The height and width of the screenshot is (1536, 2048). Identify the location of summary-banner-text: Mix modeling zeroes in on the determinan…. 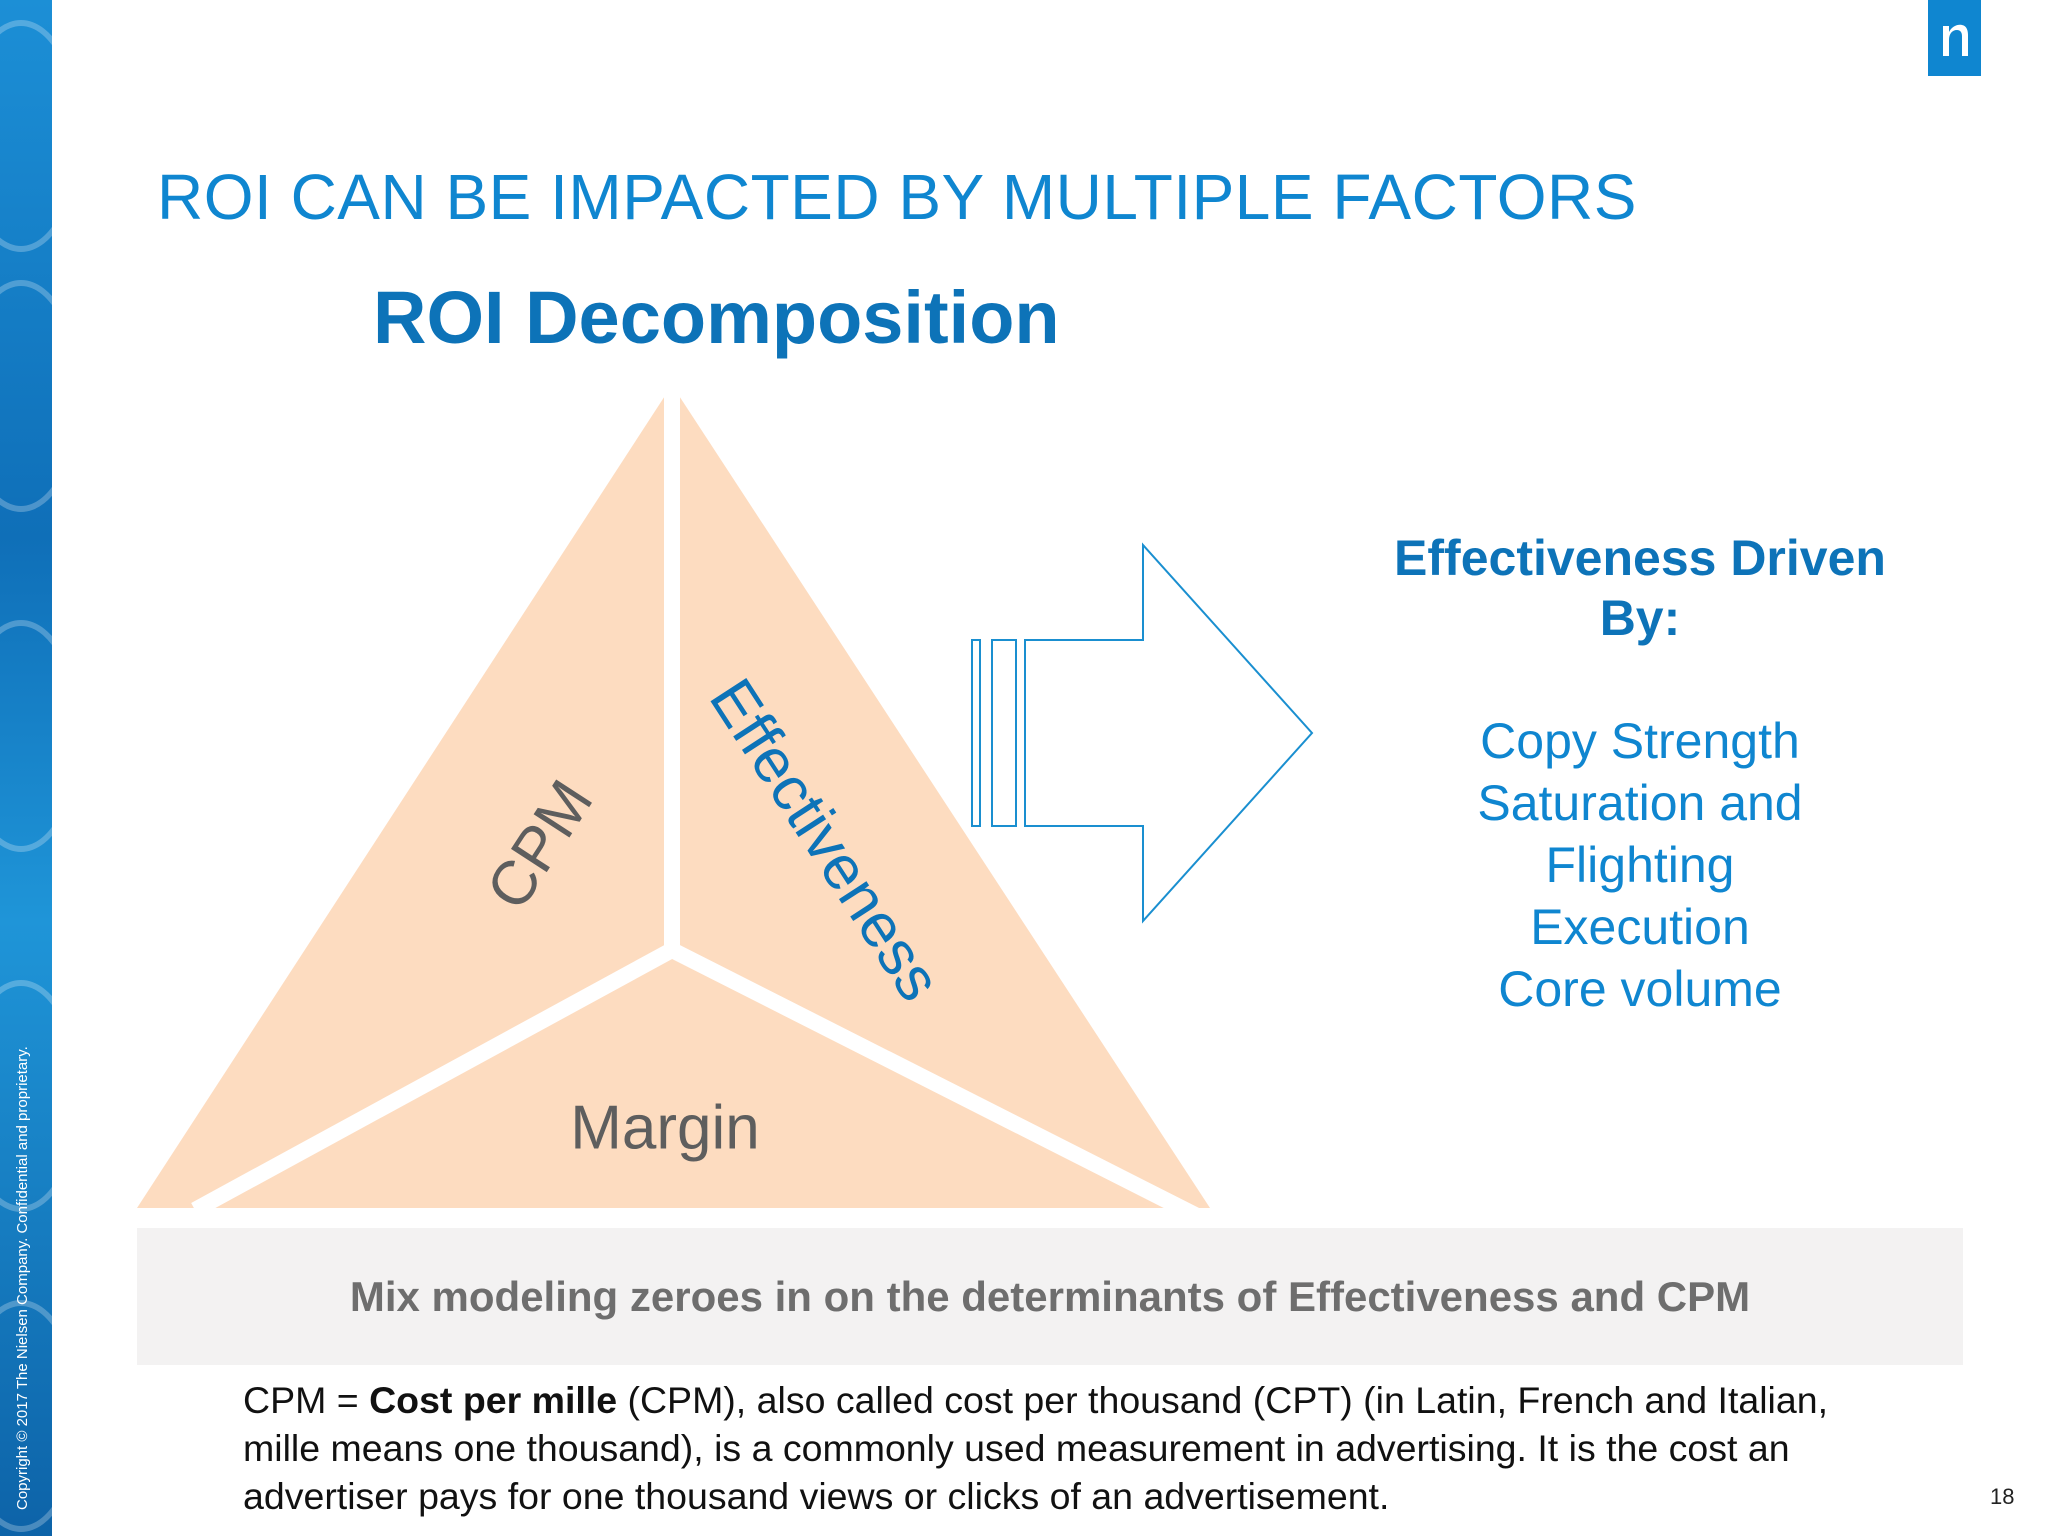
(1050, 1296).